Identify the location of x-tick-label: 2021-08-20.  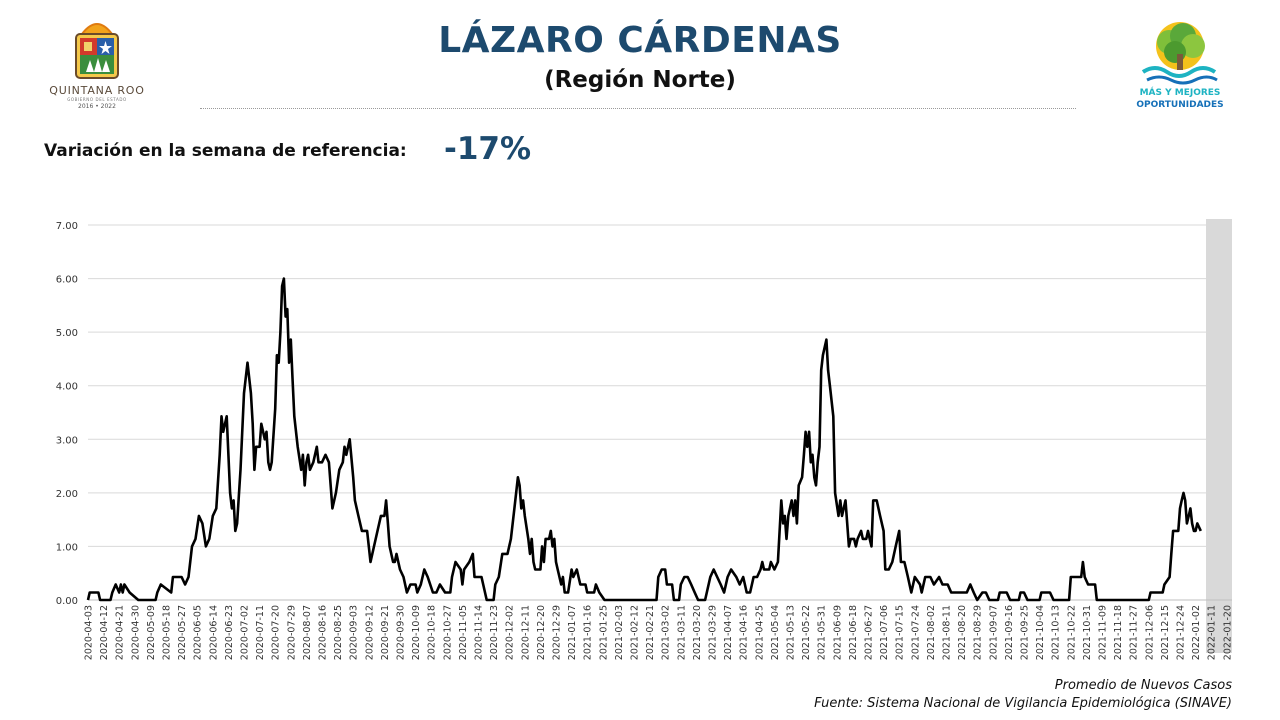
(962, 632).